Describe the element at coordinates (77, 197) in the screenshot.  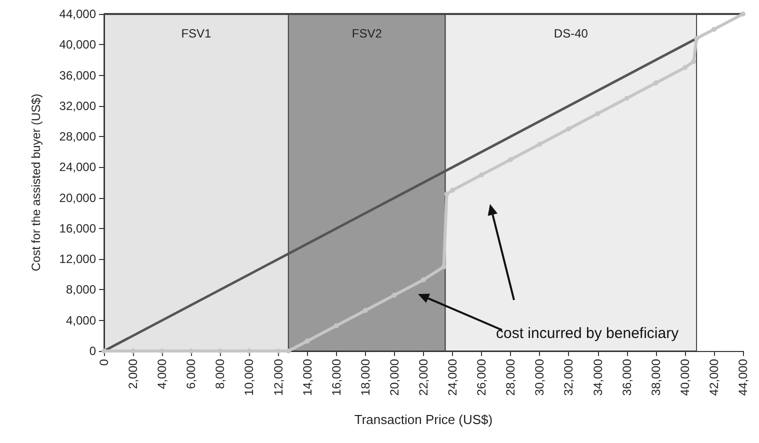
I see `y-tick-label: 20,000` at that location.